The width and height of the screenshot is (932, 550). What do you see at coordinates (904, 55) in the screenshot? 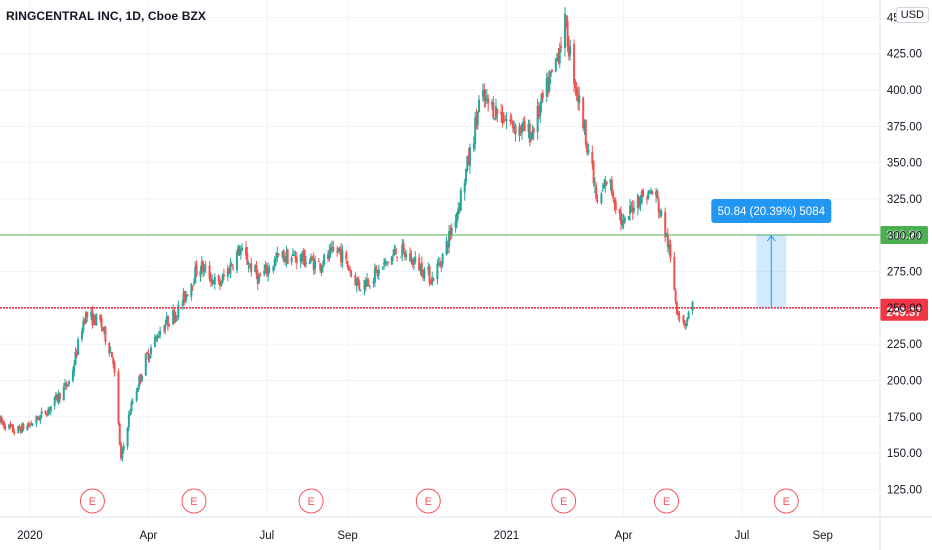
I see `price-tick-label: 425.00` at bounding box center [904, 55].